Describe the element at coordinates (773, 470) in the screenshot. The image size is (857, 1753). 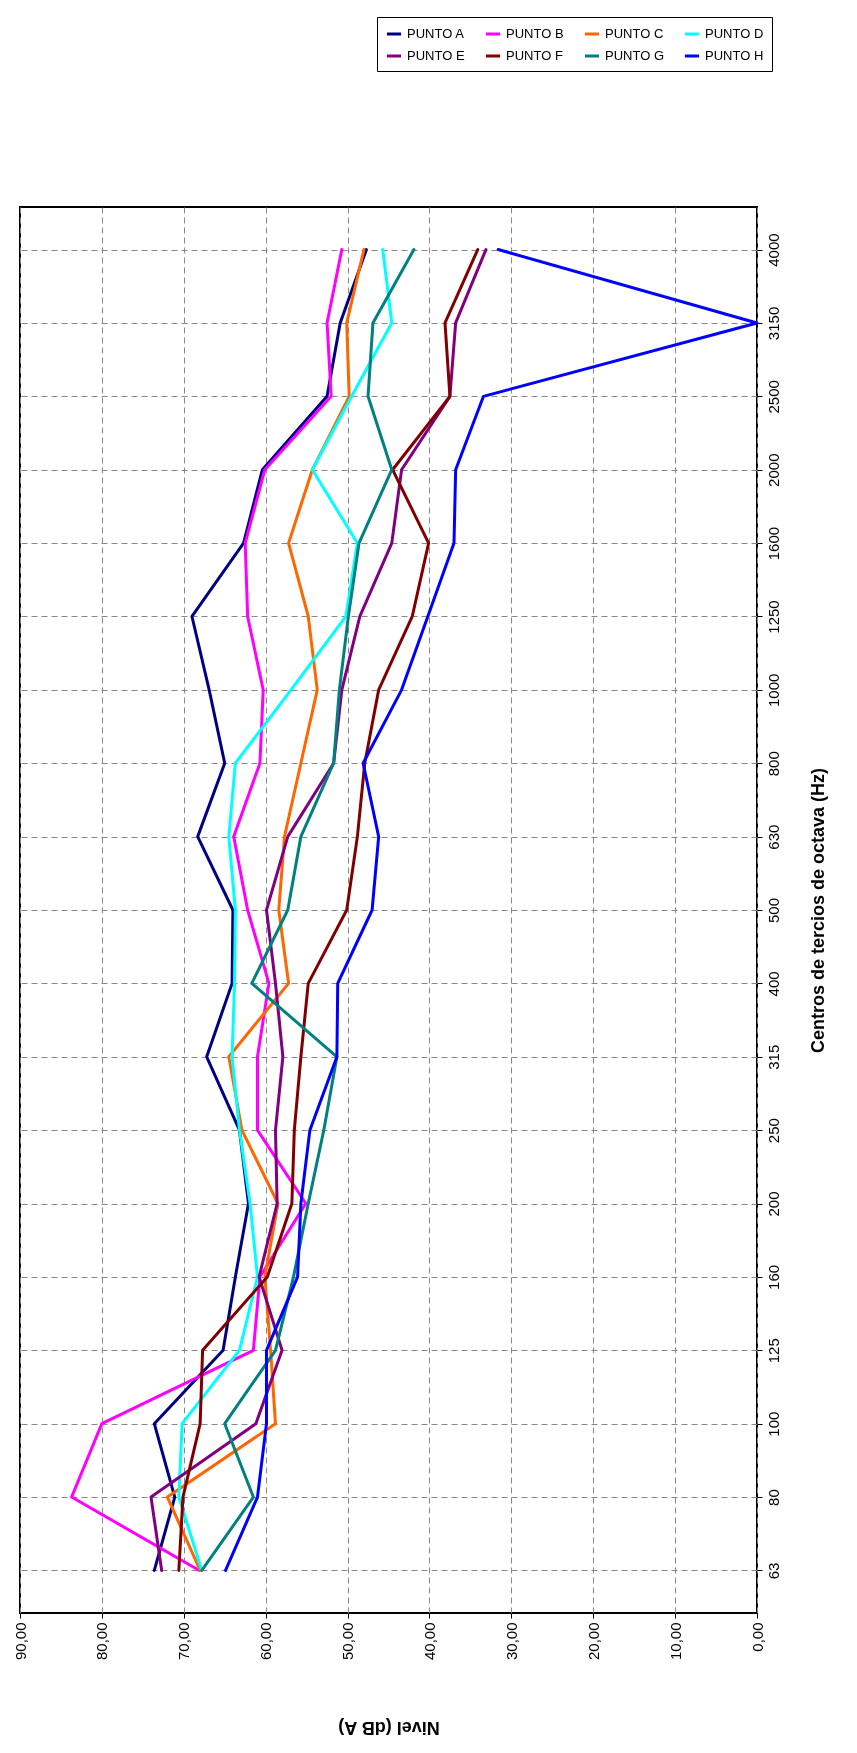
I see `y-tick-label: 2000` at that location.